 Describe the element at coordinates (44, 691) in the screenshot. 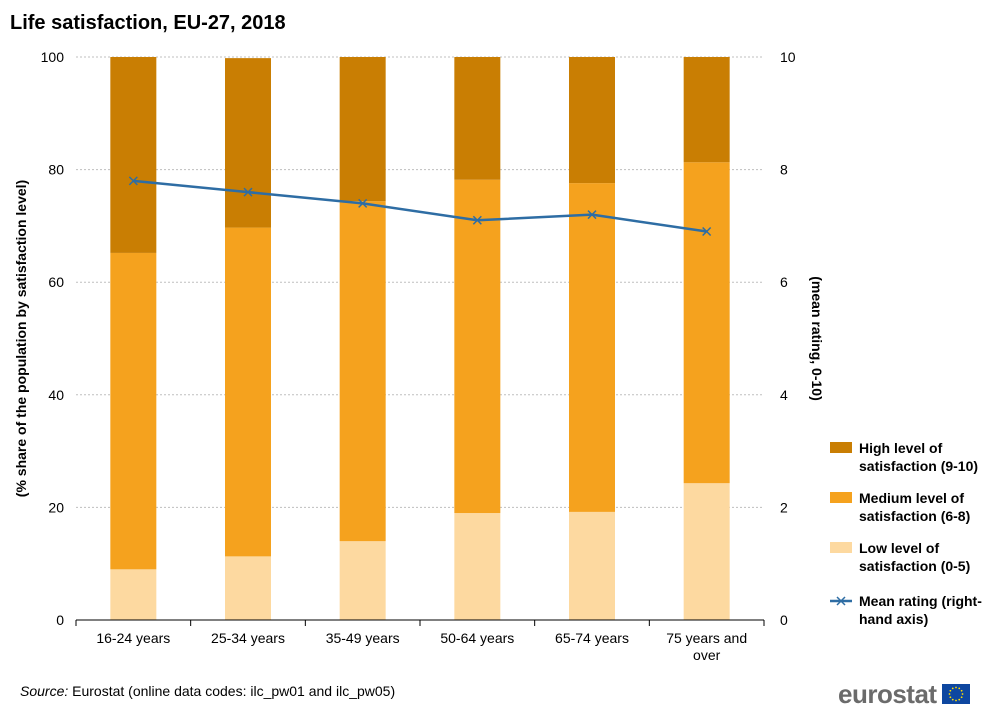

I see `source-label: Source:` at that location.